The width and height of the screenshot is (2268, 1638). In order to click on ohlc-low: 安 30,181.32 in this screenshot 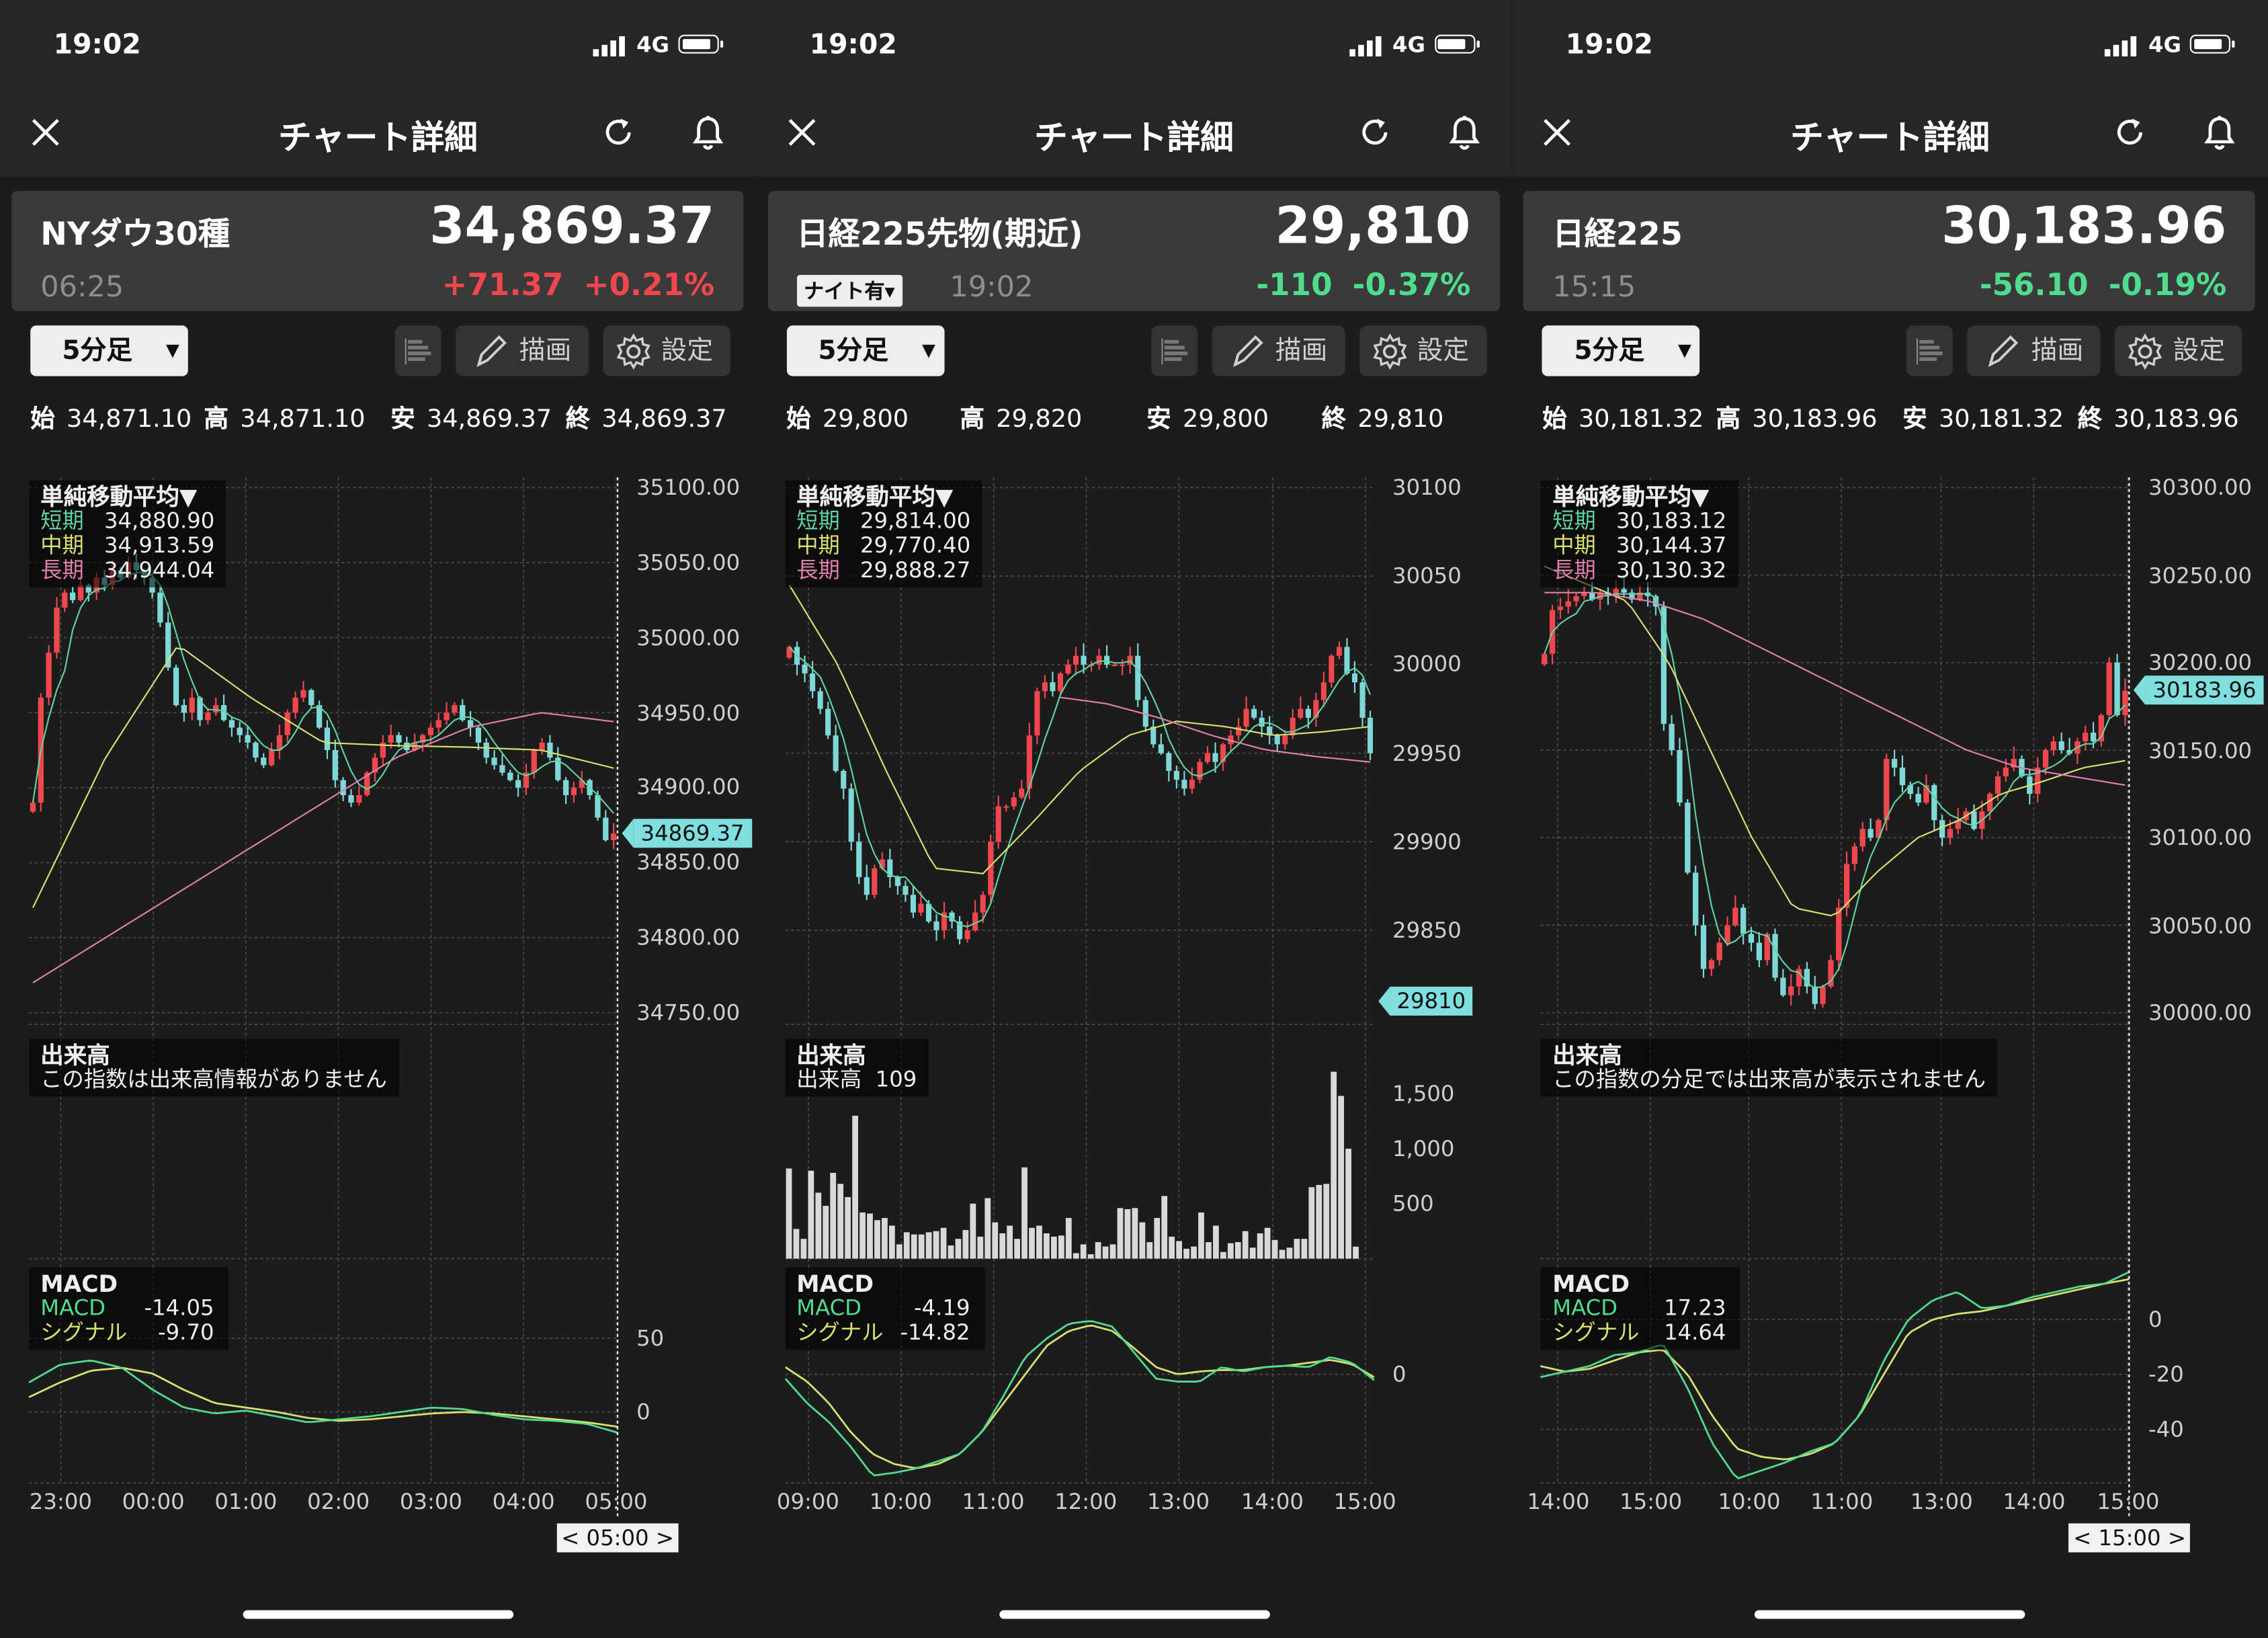, I will do `click(1983, 416)`.